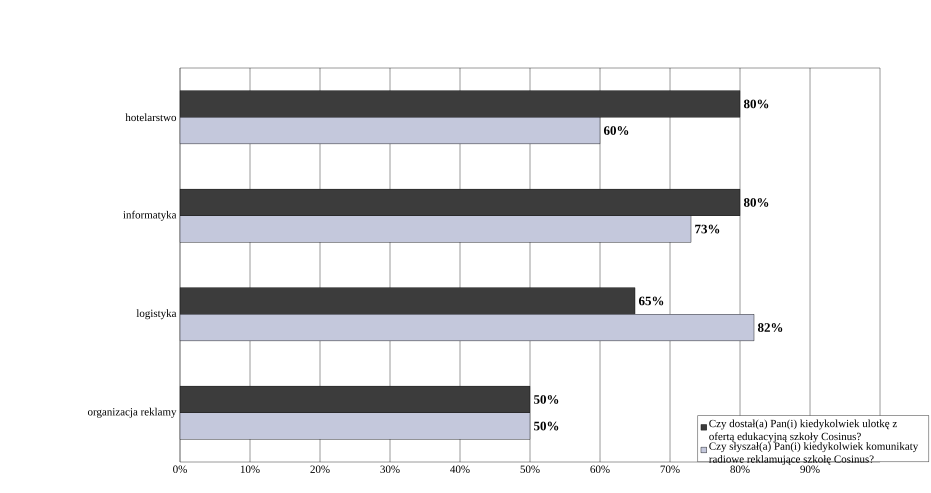  What do you see at coordinates (132, 413) in the screenshot?
I see `y-tick-label: organizacja reklamy` at bounding box center [132, 413].